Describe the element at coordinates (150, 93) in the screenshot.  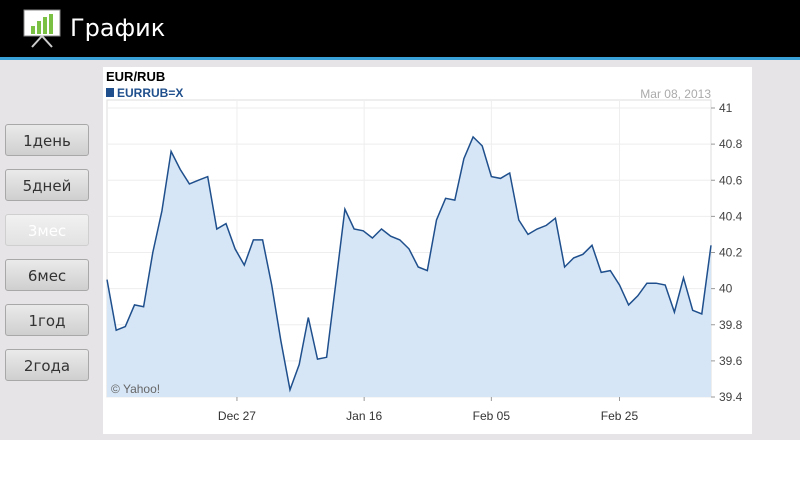
I see `legend-label: EURRUB=X` at that location.